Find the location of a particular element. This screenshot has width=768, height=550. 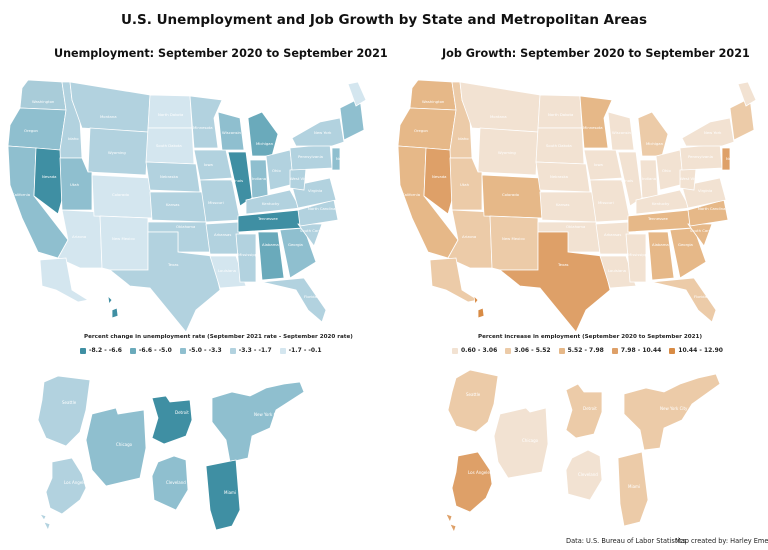

metro-label: Chicago is located at coordinates (124, 444).